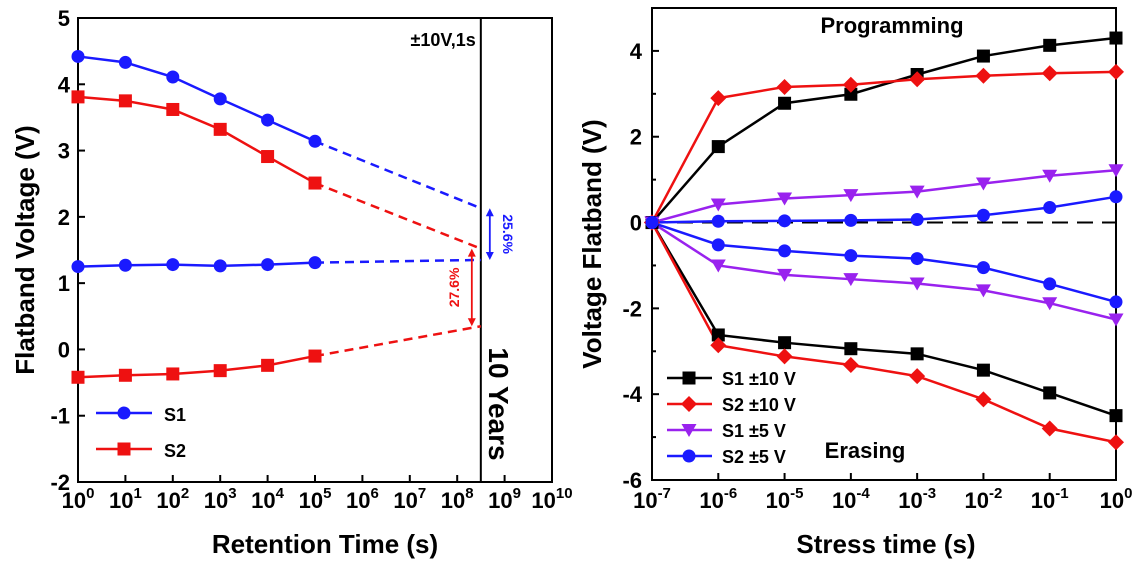  Describe the element at coordinates (759, 405) in the screenshot. I see `legend-label: S2 ±10 V` at that location.